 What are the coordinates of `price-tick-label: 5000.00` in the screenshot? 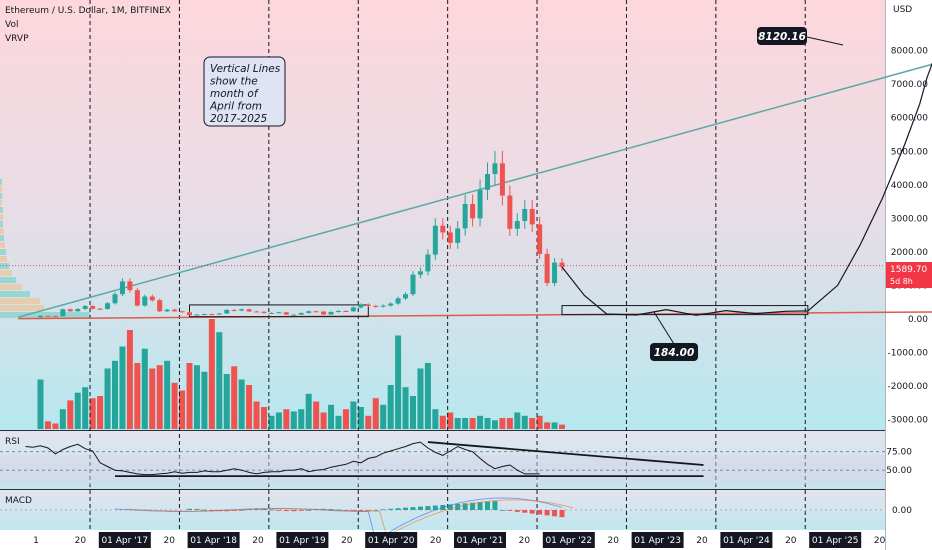 It's located at (909, 152).